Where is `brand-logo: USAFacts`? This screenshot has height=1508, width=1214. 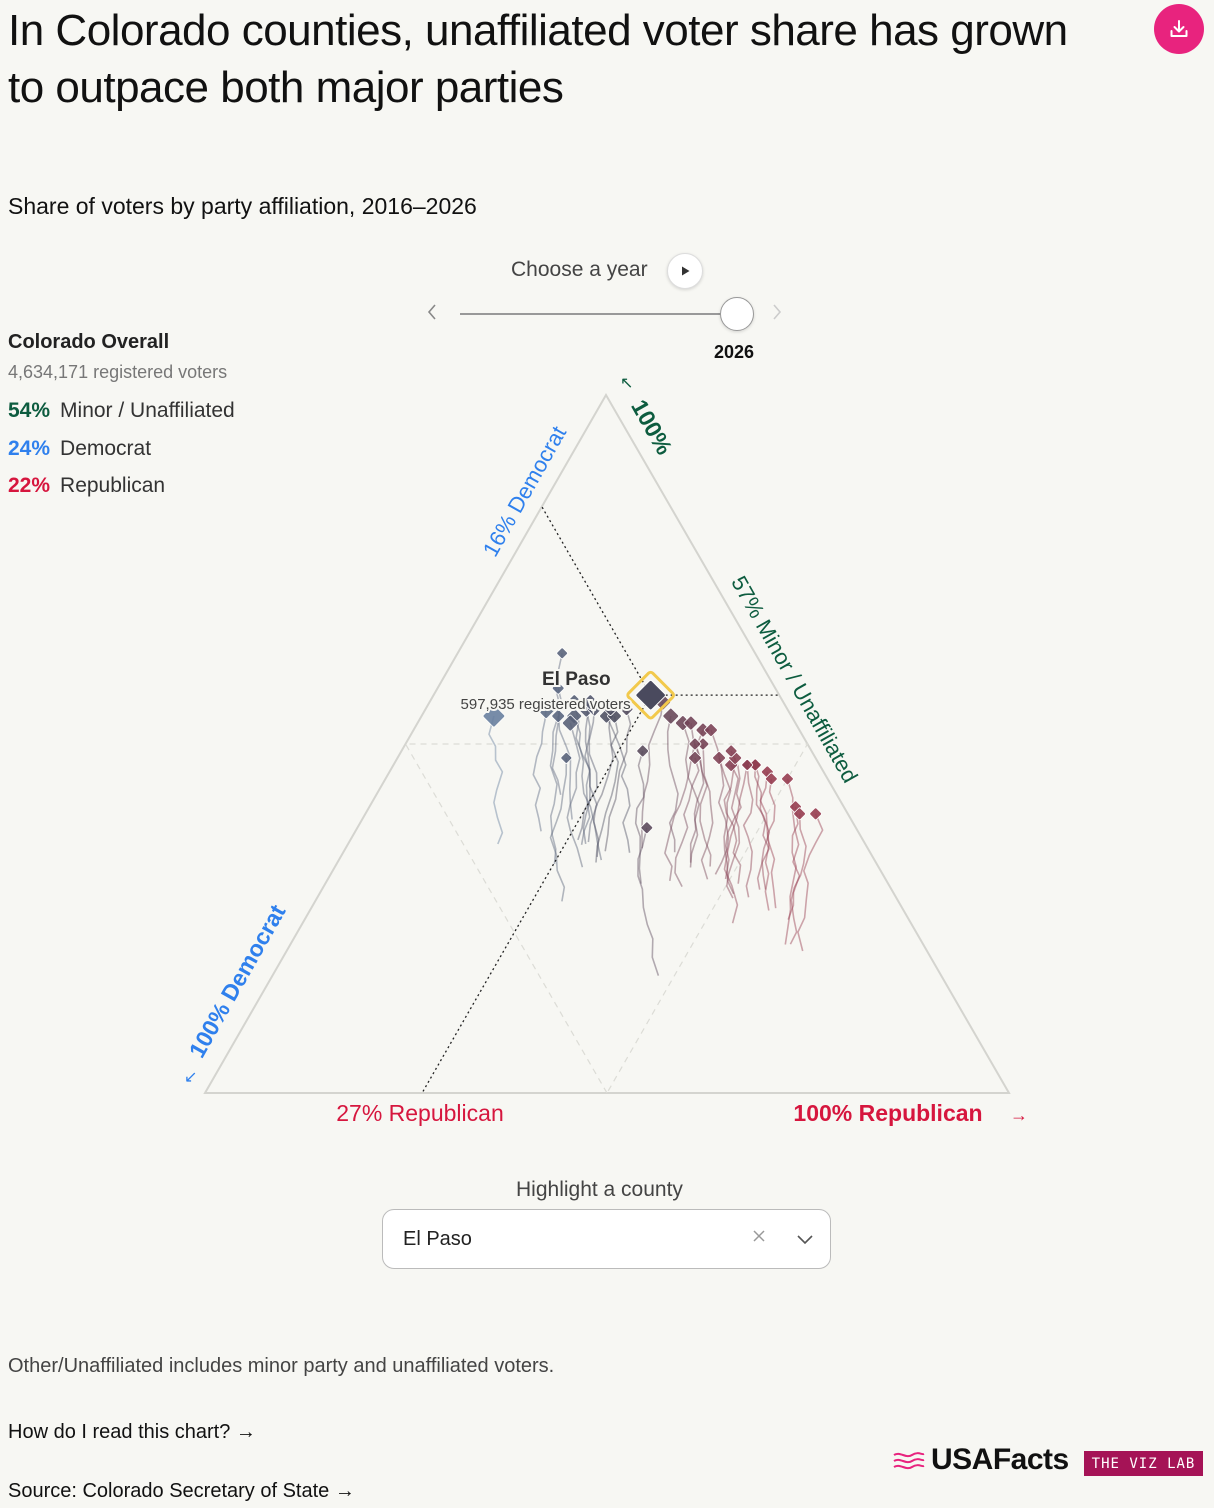
brand-logo: USAFacts is located at coordinates (1000, 1459).